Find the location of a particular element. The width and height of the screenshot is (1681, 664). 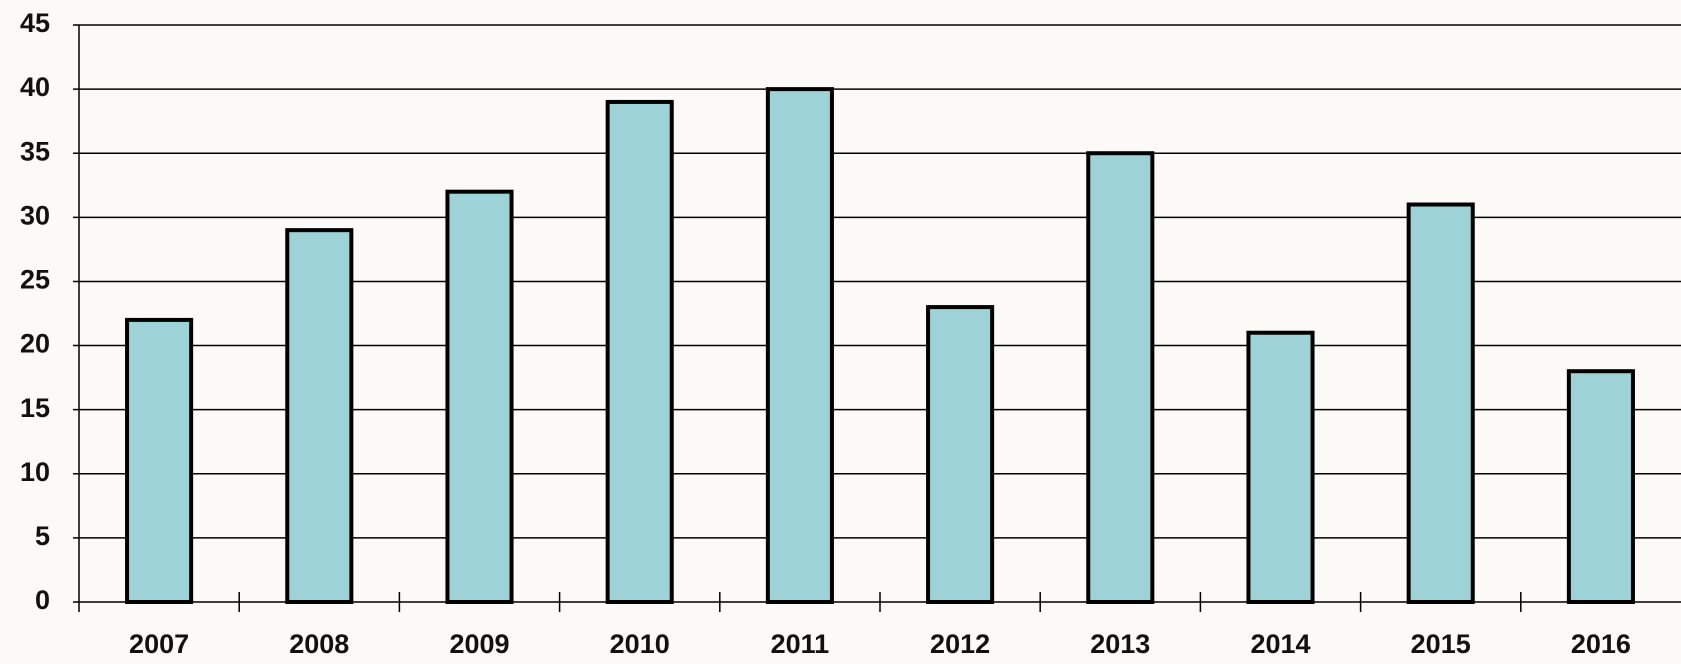

y-tick-label: 10 is located at coordinates (35, 472).